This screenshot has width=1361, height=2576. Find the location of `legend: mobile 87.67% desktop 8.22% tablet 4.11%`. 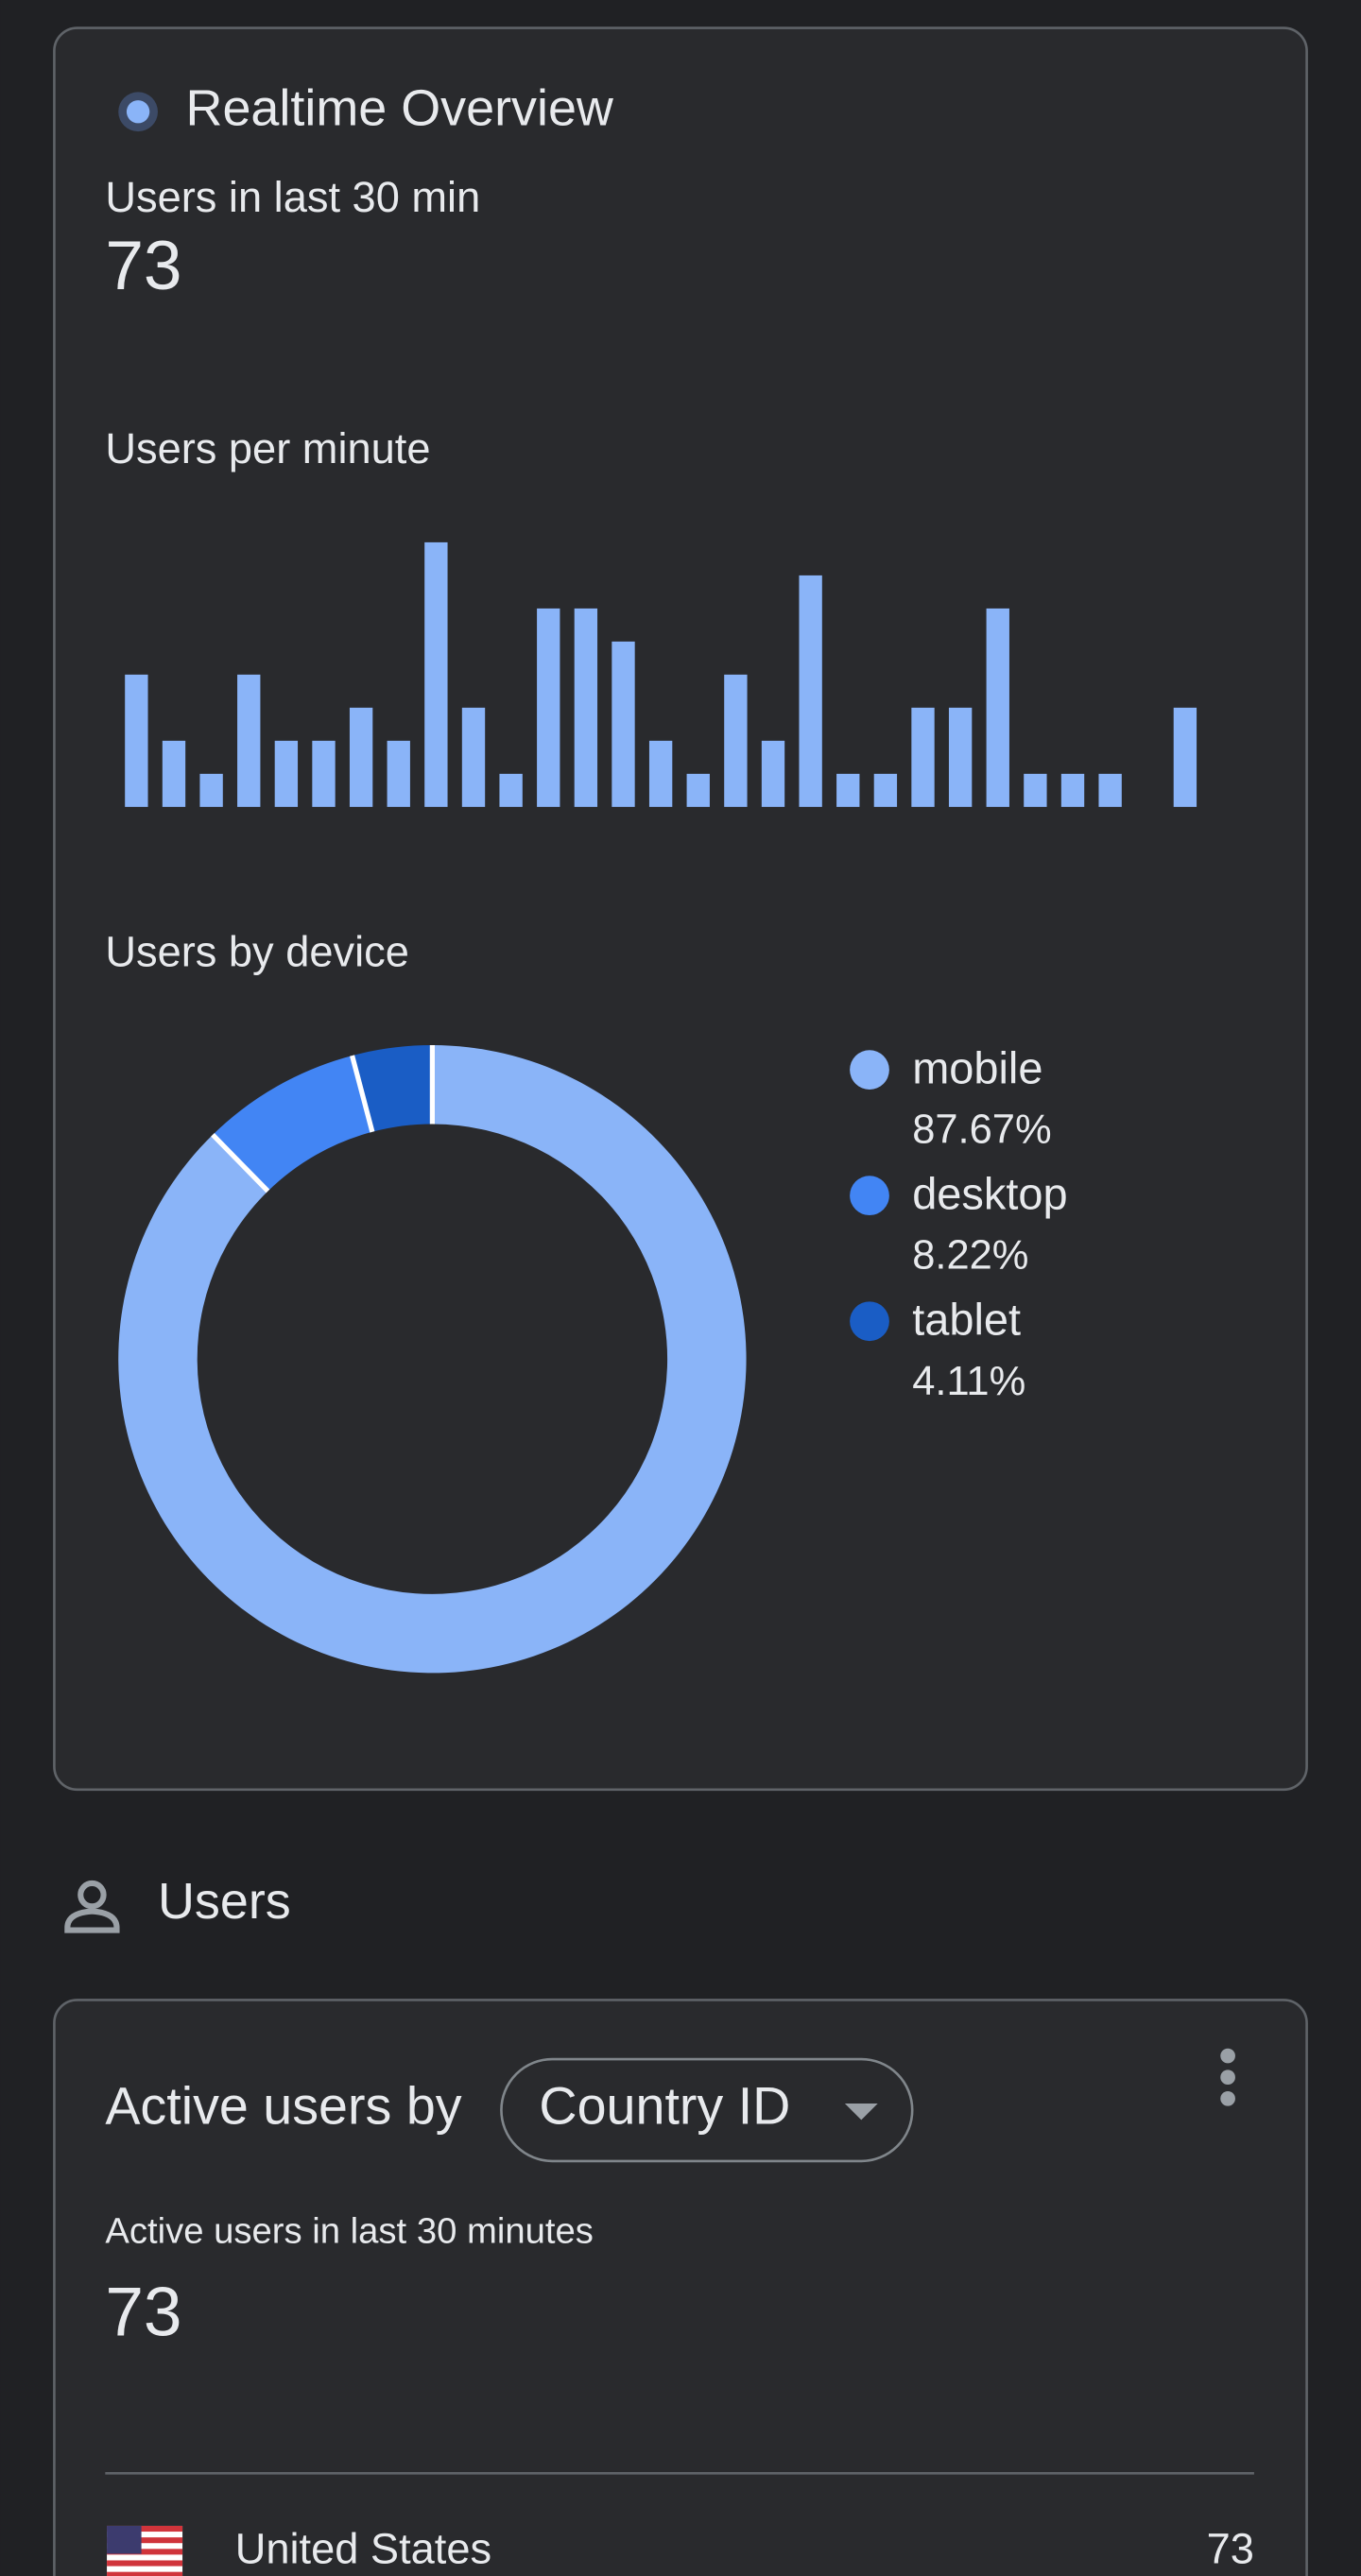

legend: mobile 87.67% desktop 8.22% tablet 4.11% is located at coordinates (959, 1223).